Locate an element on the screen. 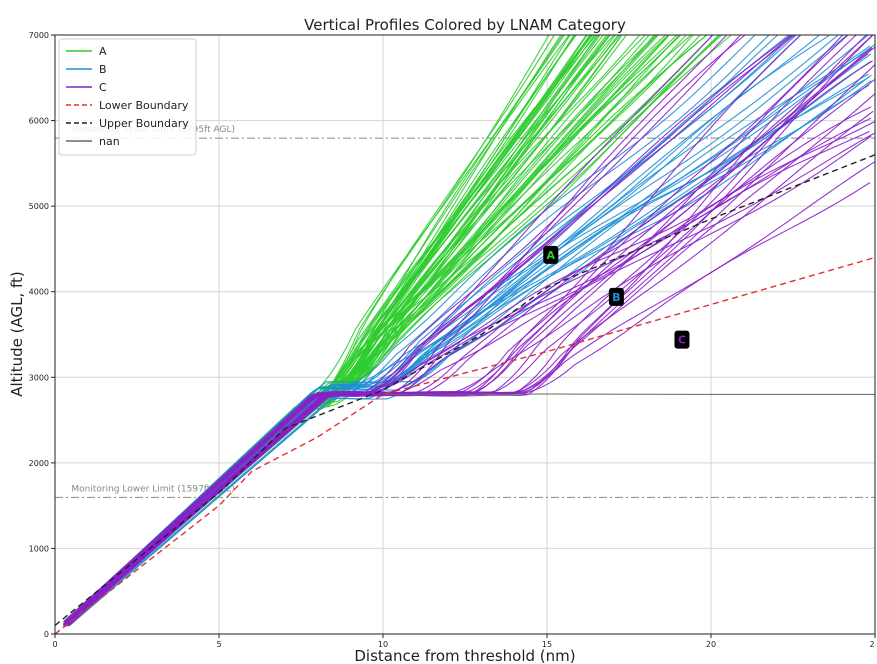 This screenshot has height=664, width=877. y-tick-label: 0 is located at coordinates (46, 634).